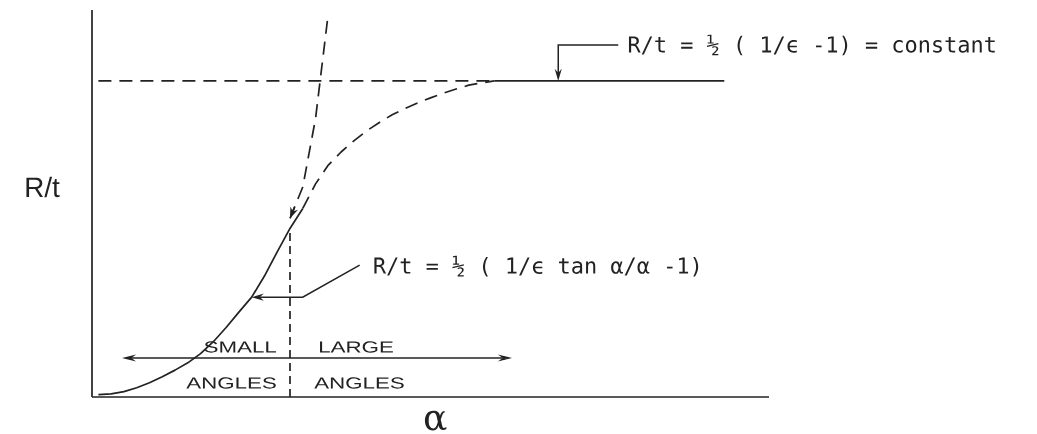 This screenshot has width=1037, height=434. What do you see at coordinates (356, 347) in the screenshot?
I see `annotation: LARGE` at bounding box center [356, 347].